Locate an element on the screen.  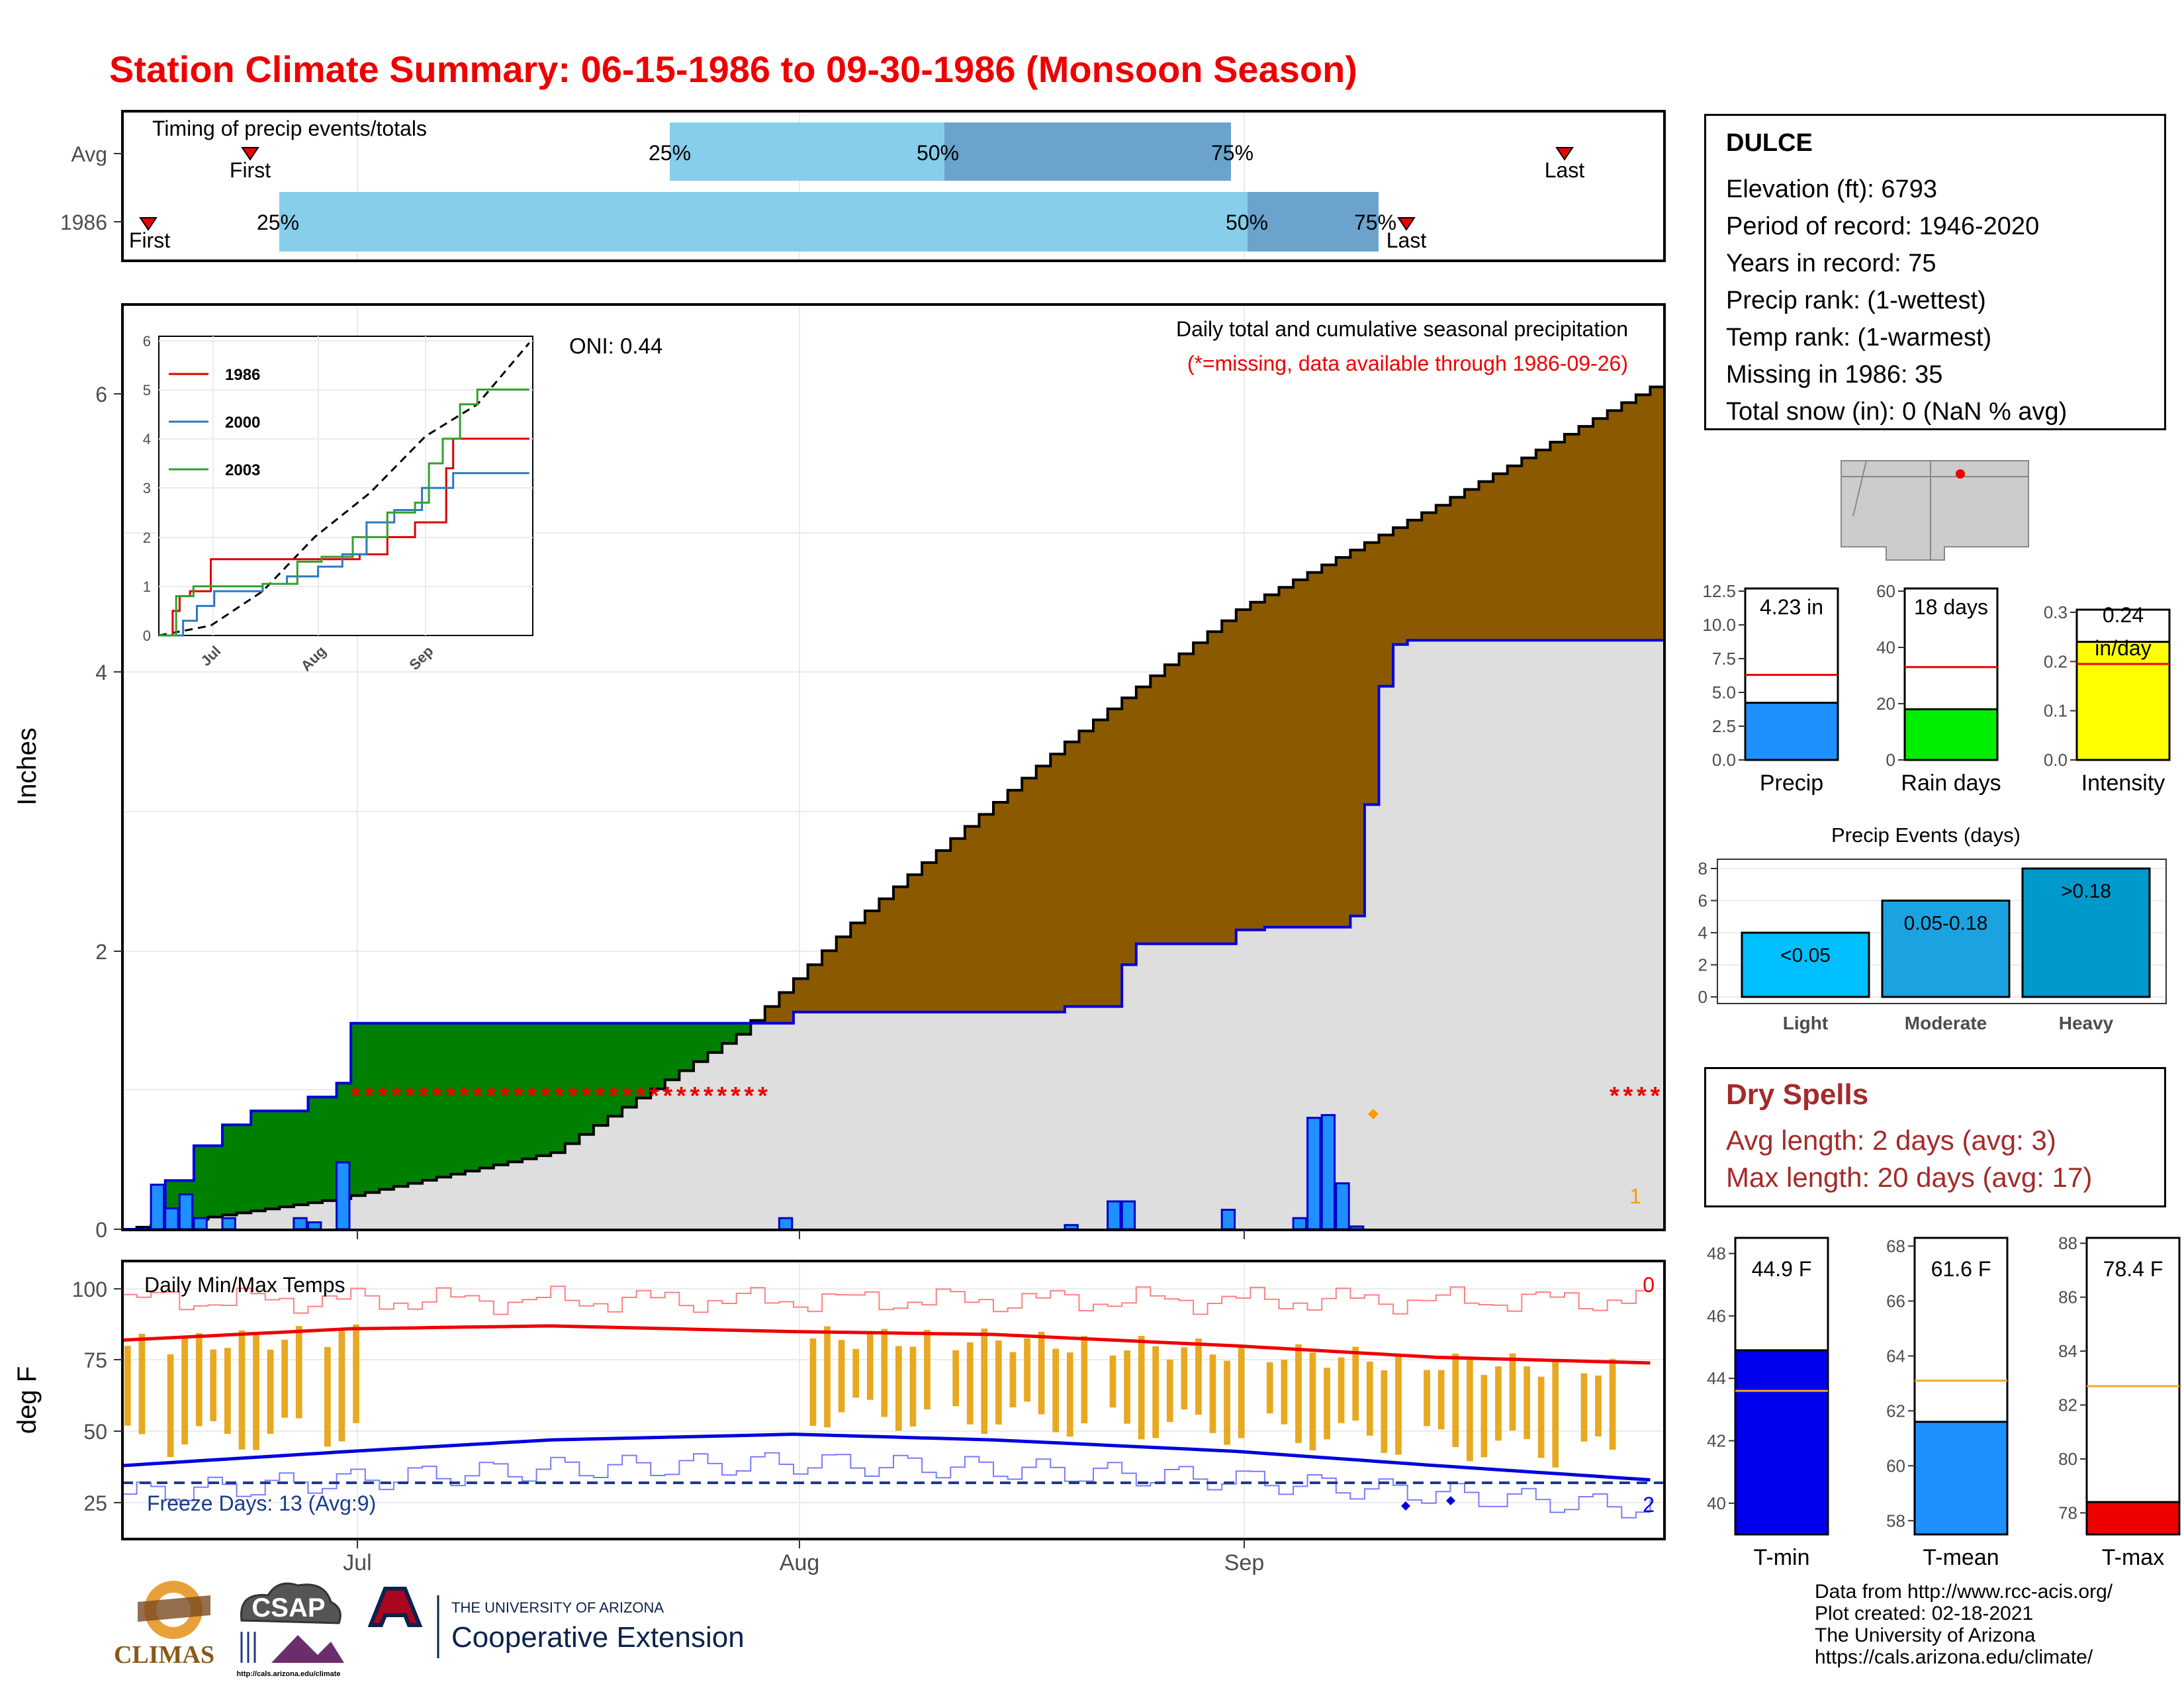
temp-summary-ytick: 84 is located at coordinates (2067, 1351).